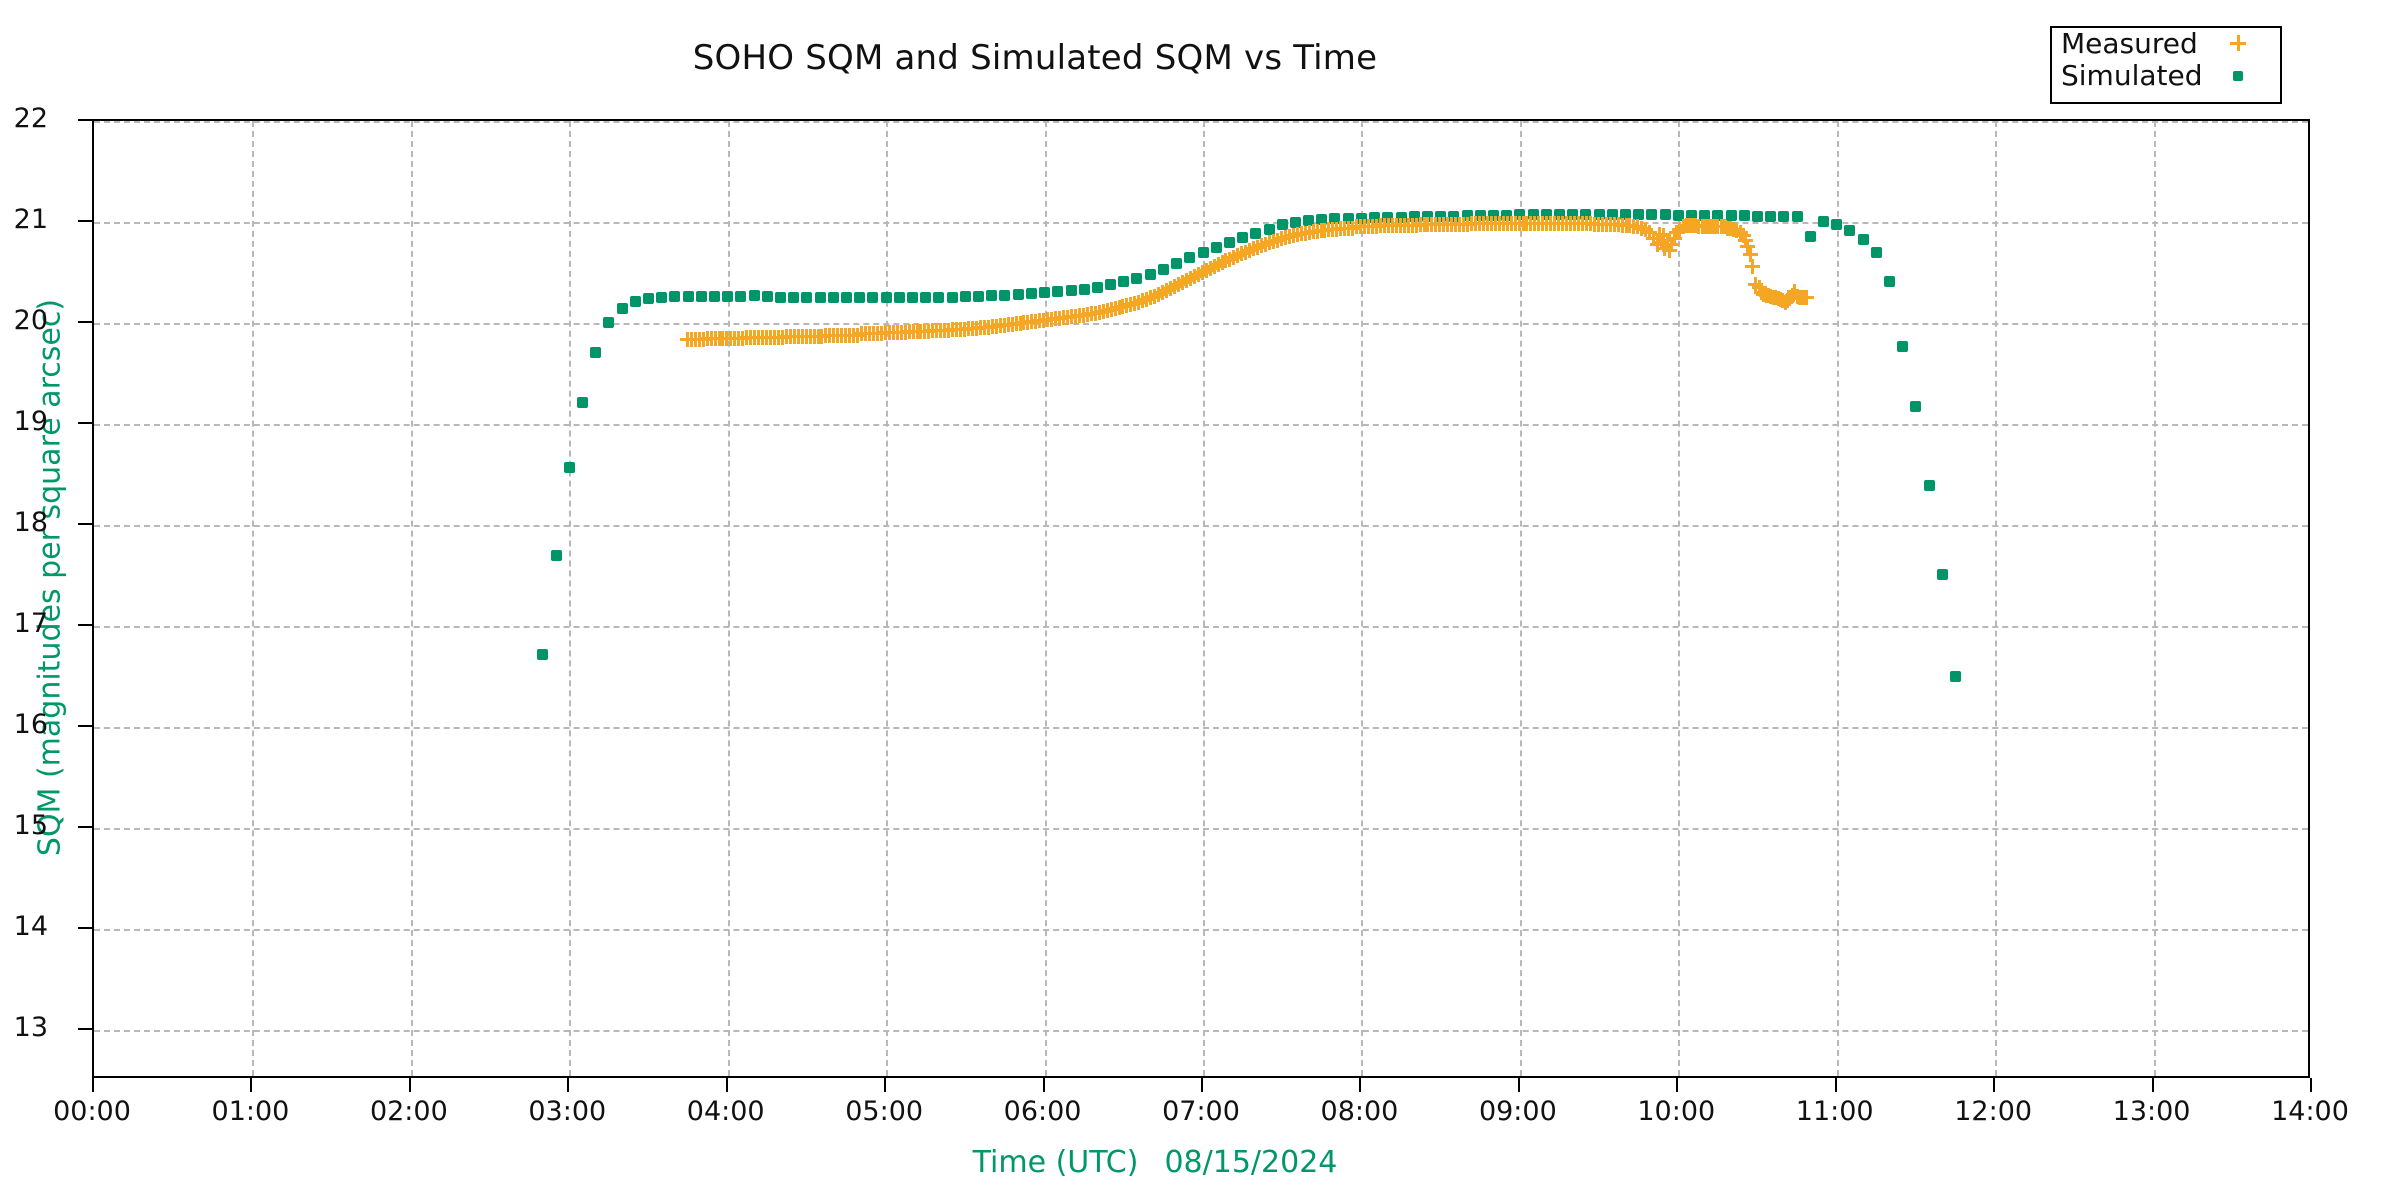 This screenshot has height=1200, width=2400. I want to click on x-axis-tick-label: 13:00, so click(2151, 1111).